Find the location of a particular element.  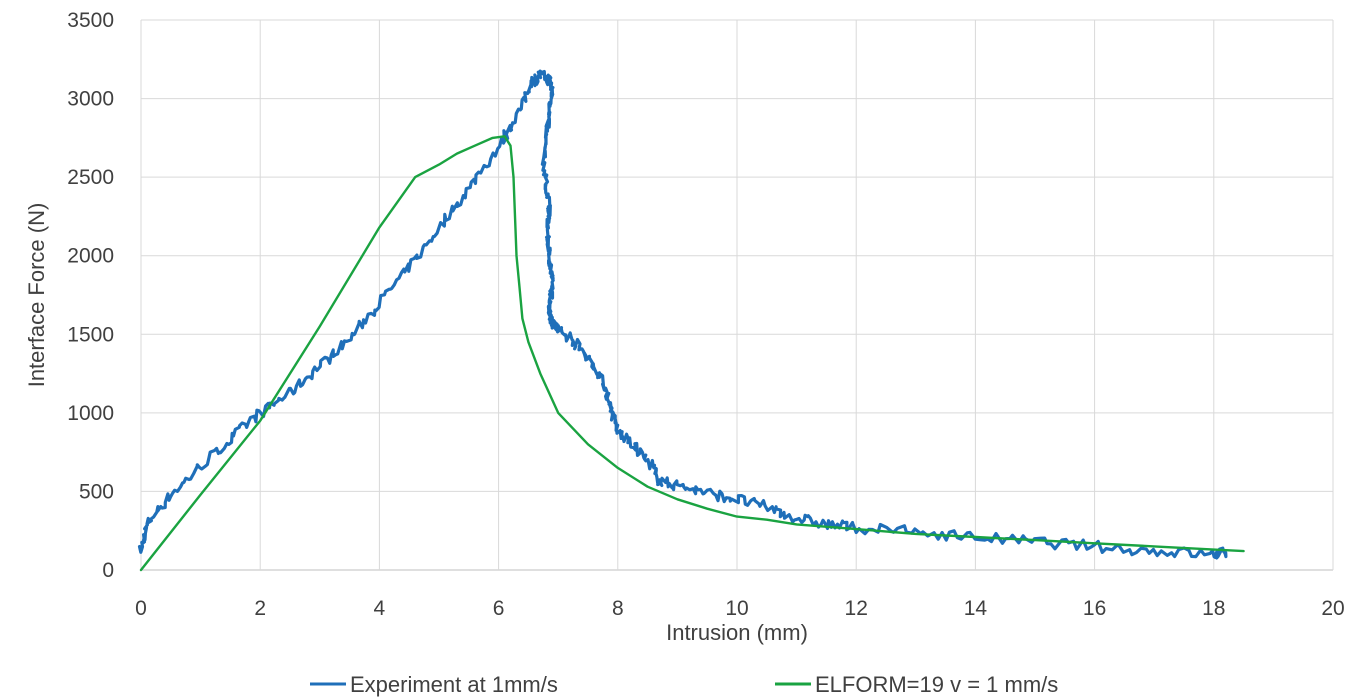

y-tick-label: 1500 is located at coordinates (90, 334).